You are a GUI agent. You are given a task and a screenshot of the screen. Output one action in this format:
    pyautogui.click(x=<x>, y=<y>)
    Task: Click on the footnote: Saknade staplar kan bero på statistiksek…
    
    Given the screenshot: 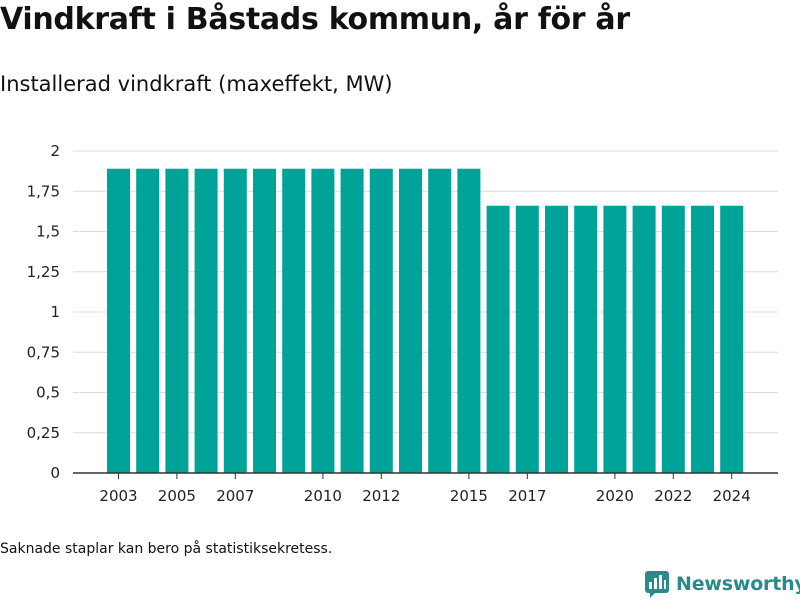 What is the action you would take?
    pyautogui.click(x=166, y=549)
    